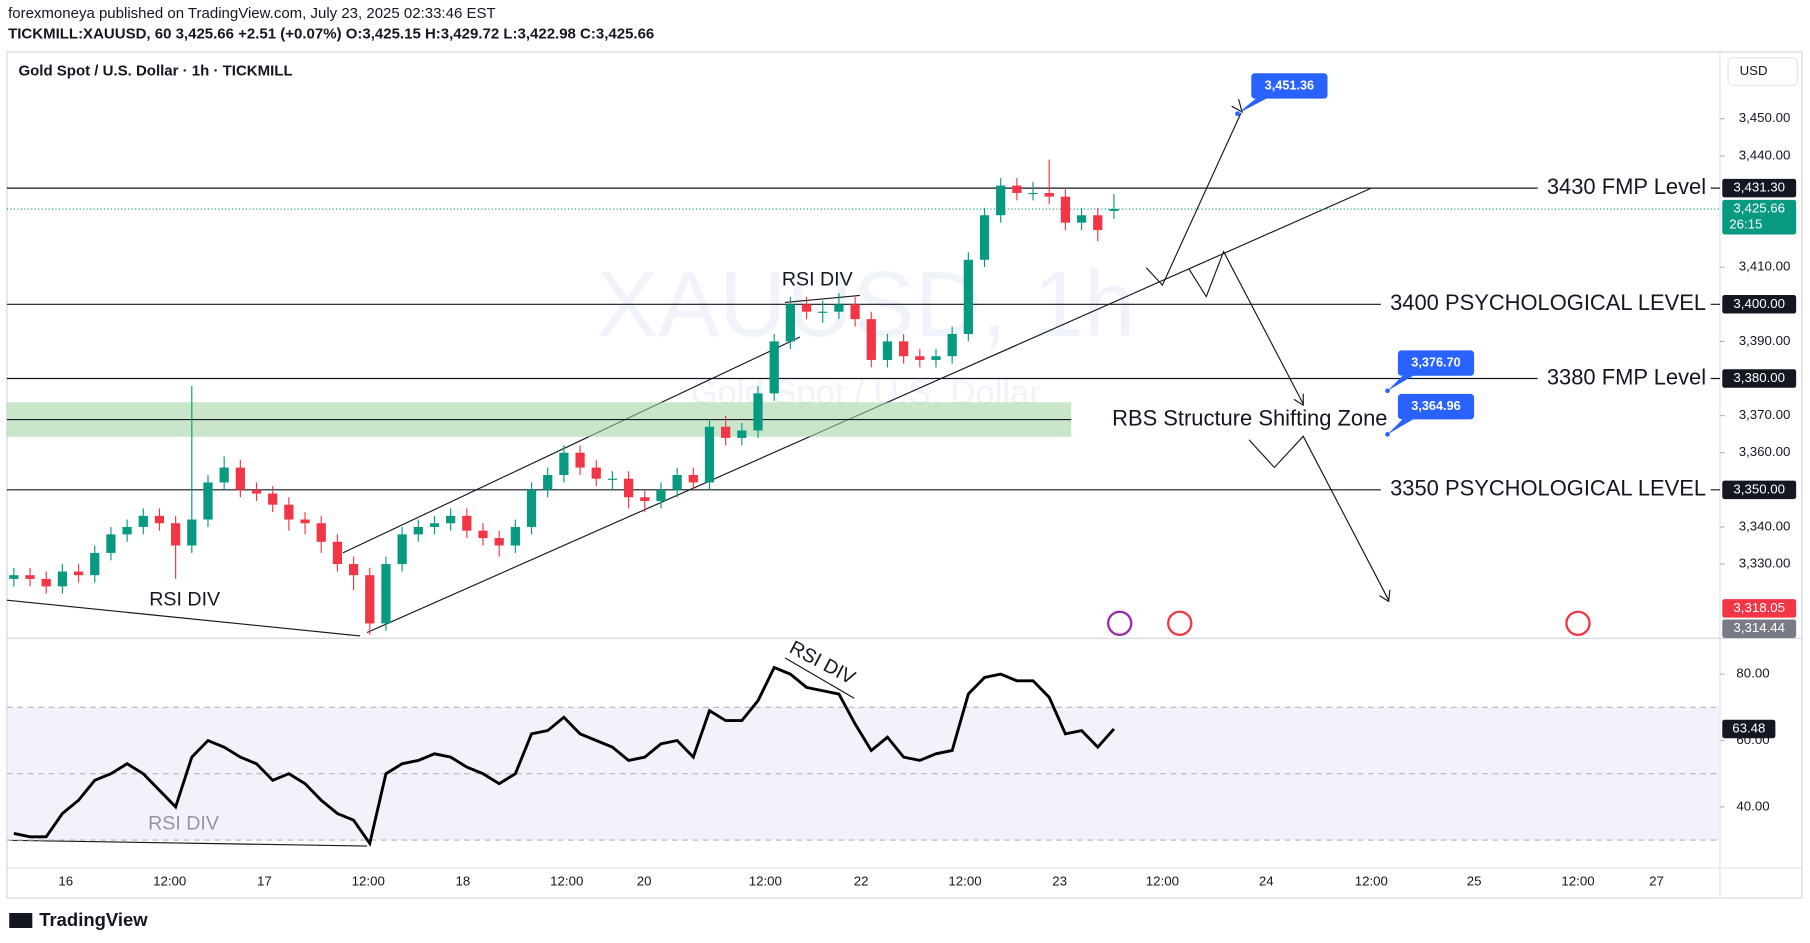 The image size is (1810, 943). Describe the element at coordinates (1765, 451) in the screenshot. I see `y-tick-label: 3,360.00` at that location.